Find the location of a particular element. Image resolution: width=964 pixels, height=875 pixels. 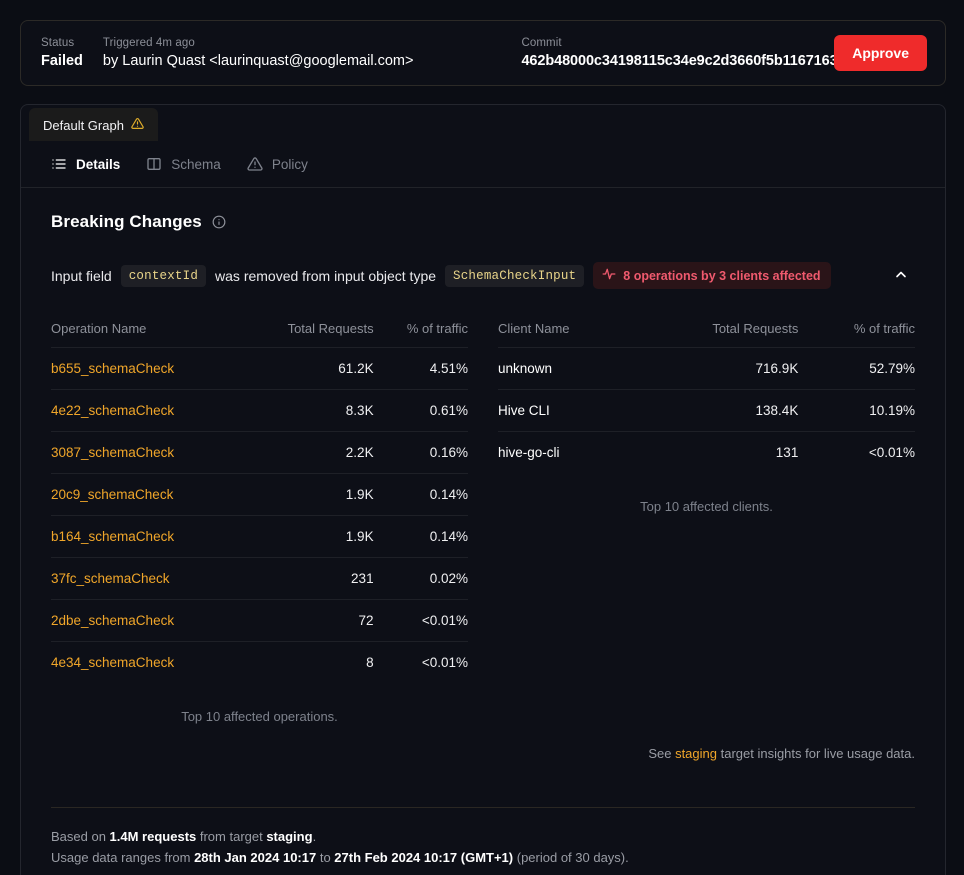

table-row: 20c9_schemaCheck 1.9K 0.14% is located at coordinates (259, 494).